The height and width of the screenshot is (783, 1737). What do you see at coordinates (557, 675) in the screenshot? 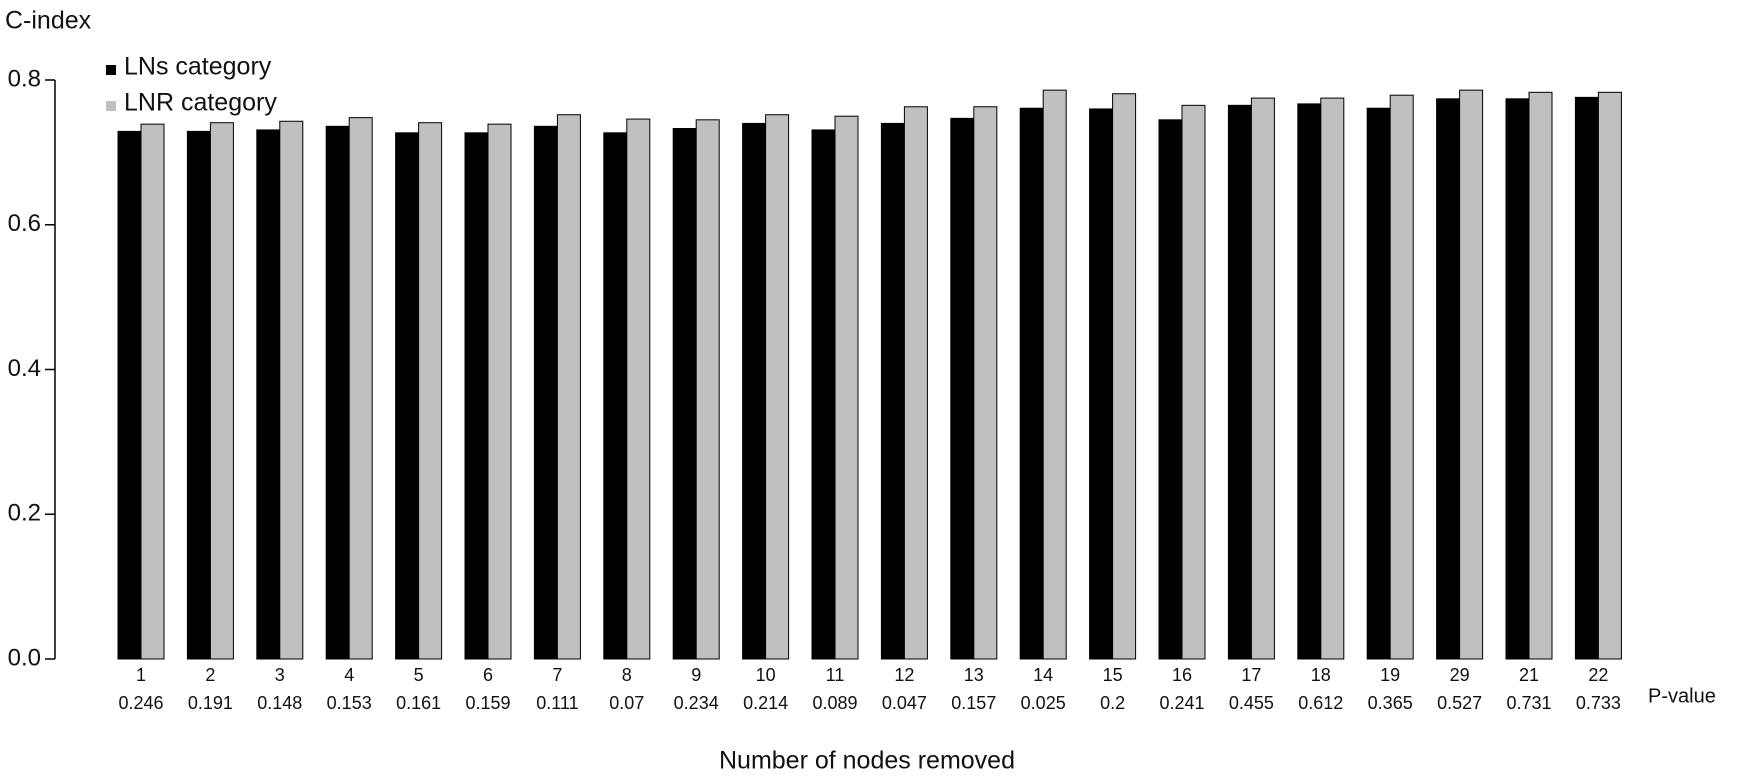
I see `x-tick-label: 7` at bounding box center [557, 675].